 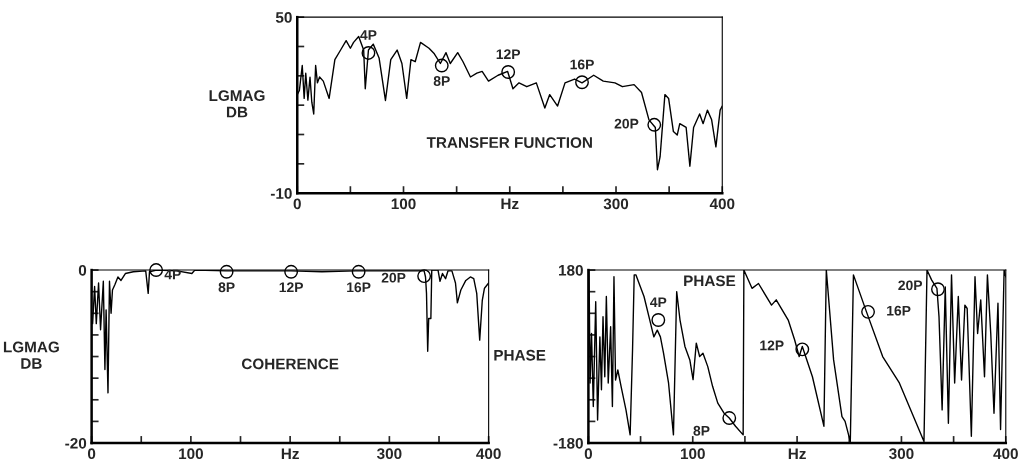 I want to click on annotation: PHASE, so click(x=710, y=281).